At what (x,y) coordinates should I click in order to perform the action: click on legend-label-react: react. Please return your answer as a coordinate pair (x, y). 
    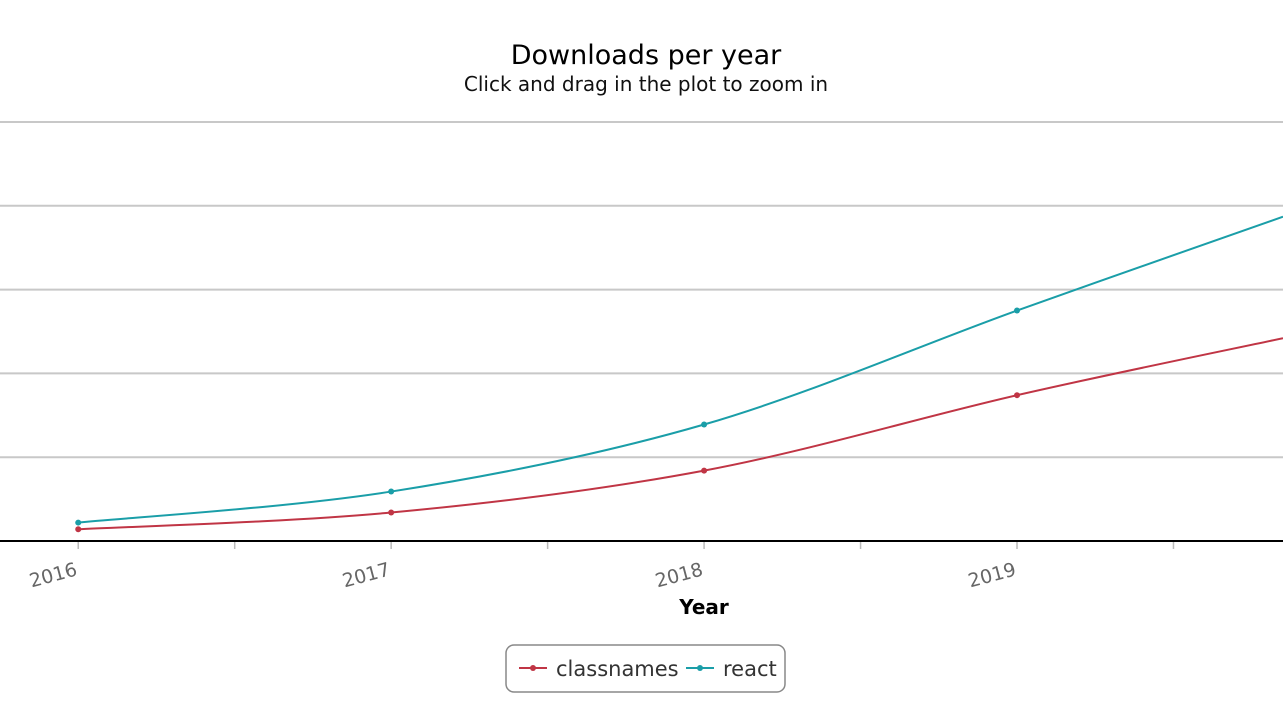
    Looking at the image, I should click on (750, 669).